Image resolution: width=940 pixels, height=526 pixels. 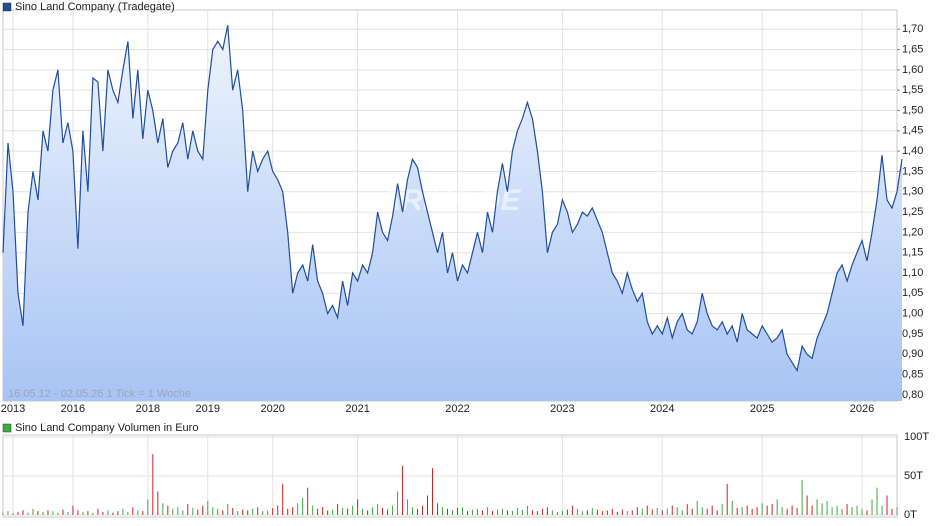 What do you see at coordinates (912, 90) in the screenshot?
I see `y-tick-label: 1,55` at bounding box center [912, 90].